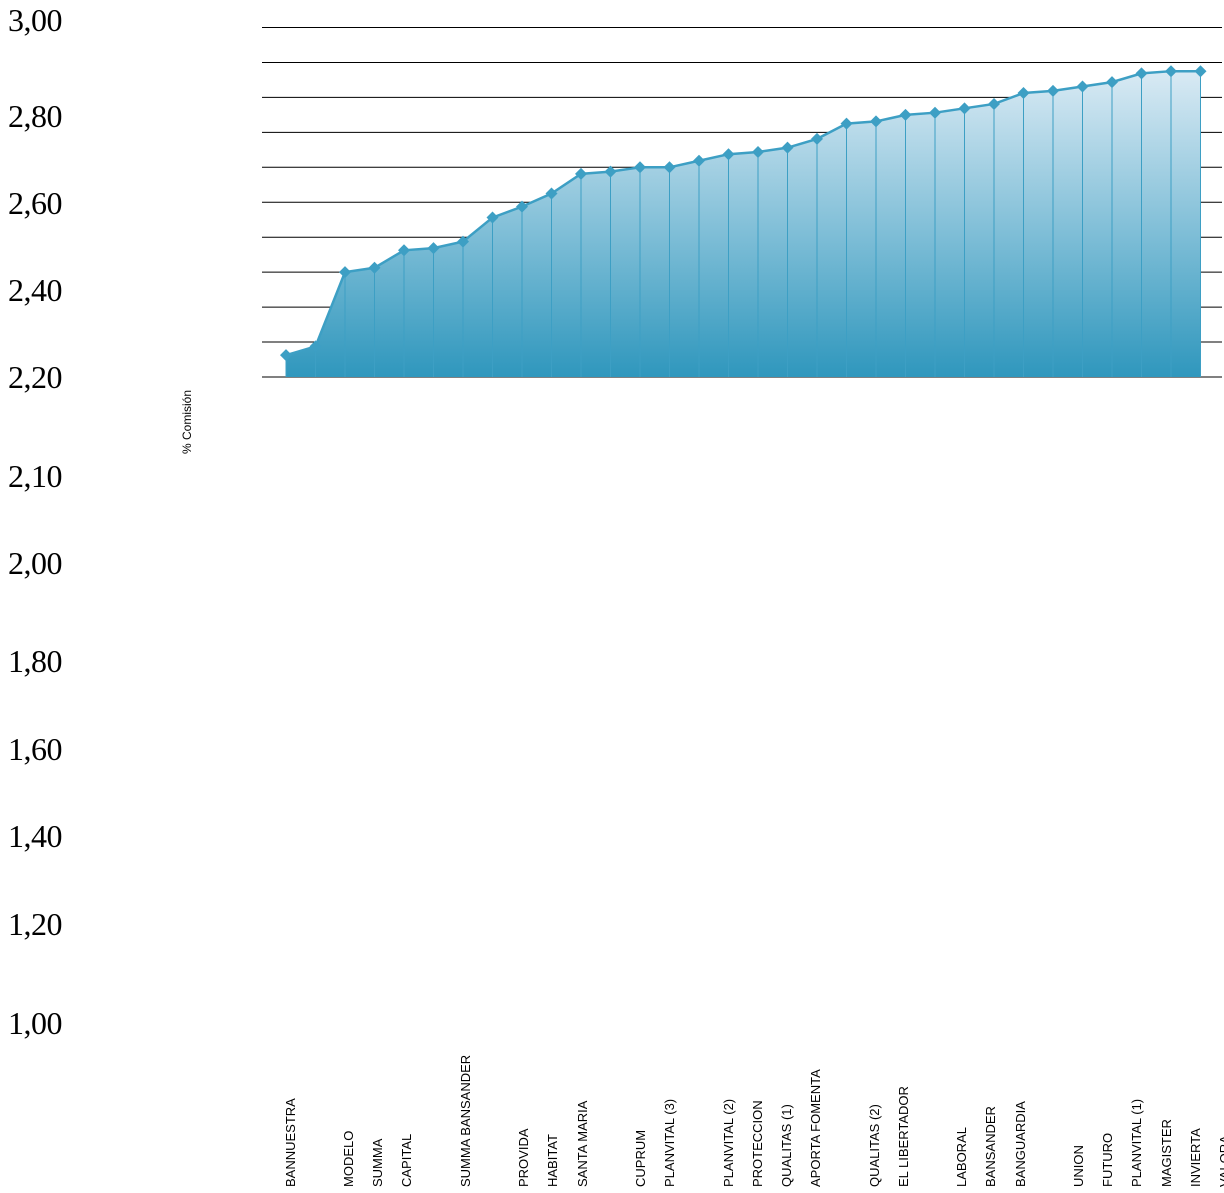 This screenshot has width=1224, height=1193. What do you see at coordinates (816, 1128) in the screenshot?
I see `x-tick-label: APORTA FOMENTA` at bounding box center [816, 1128].